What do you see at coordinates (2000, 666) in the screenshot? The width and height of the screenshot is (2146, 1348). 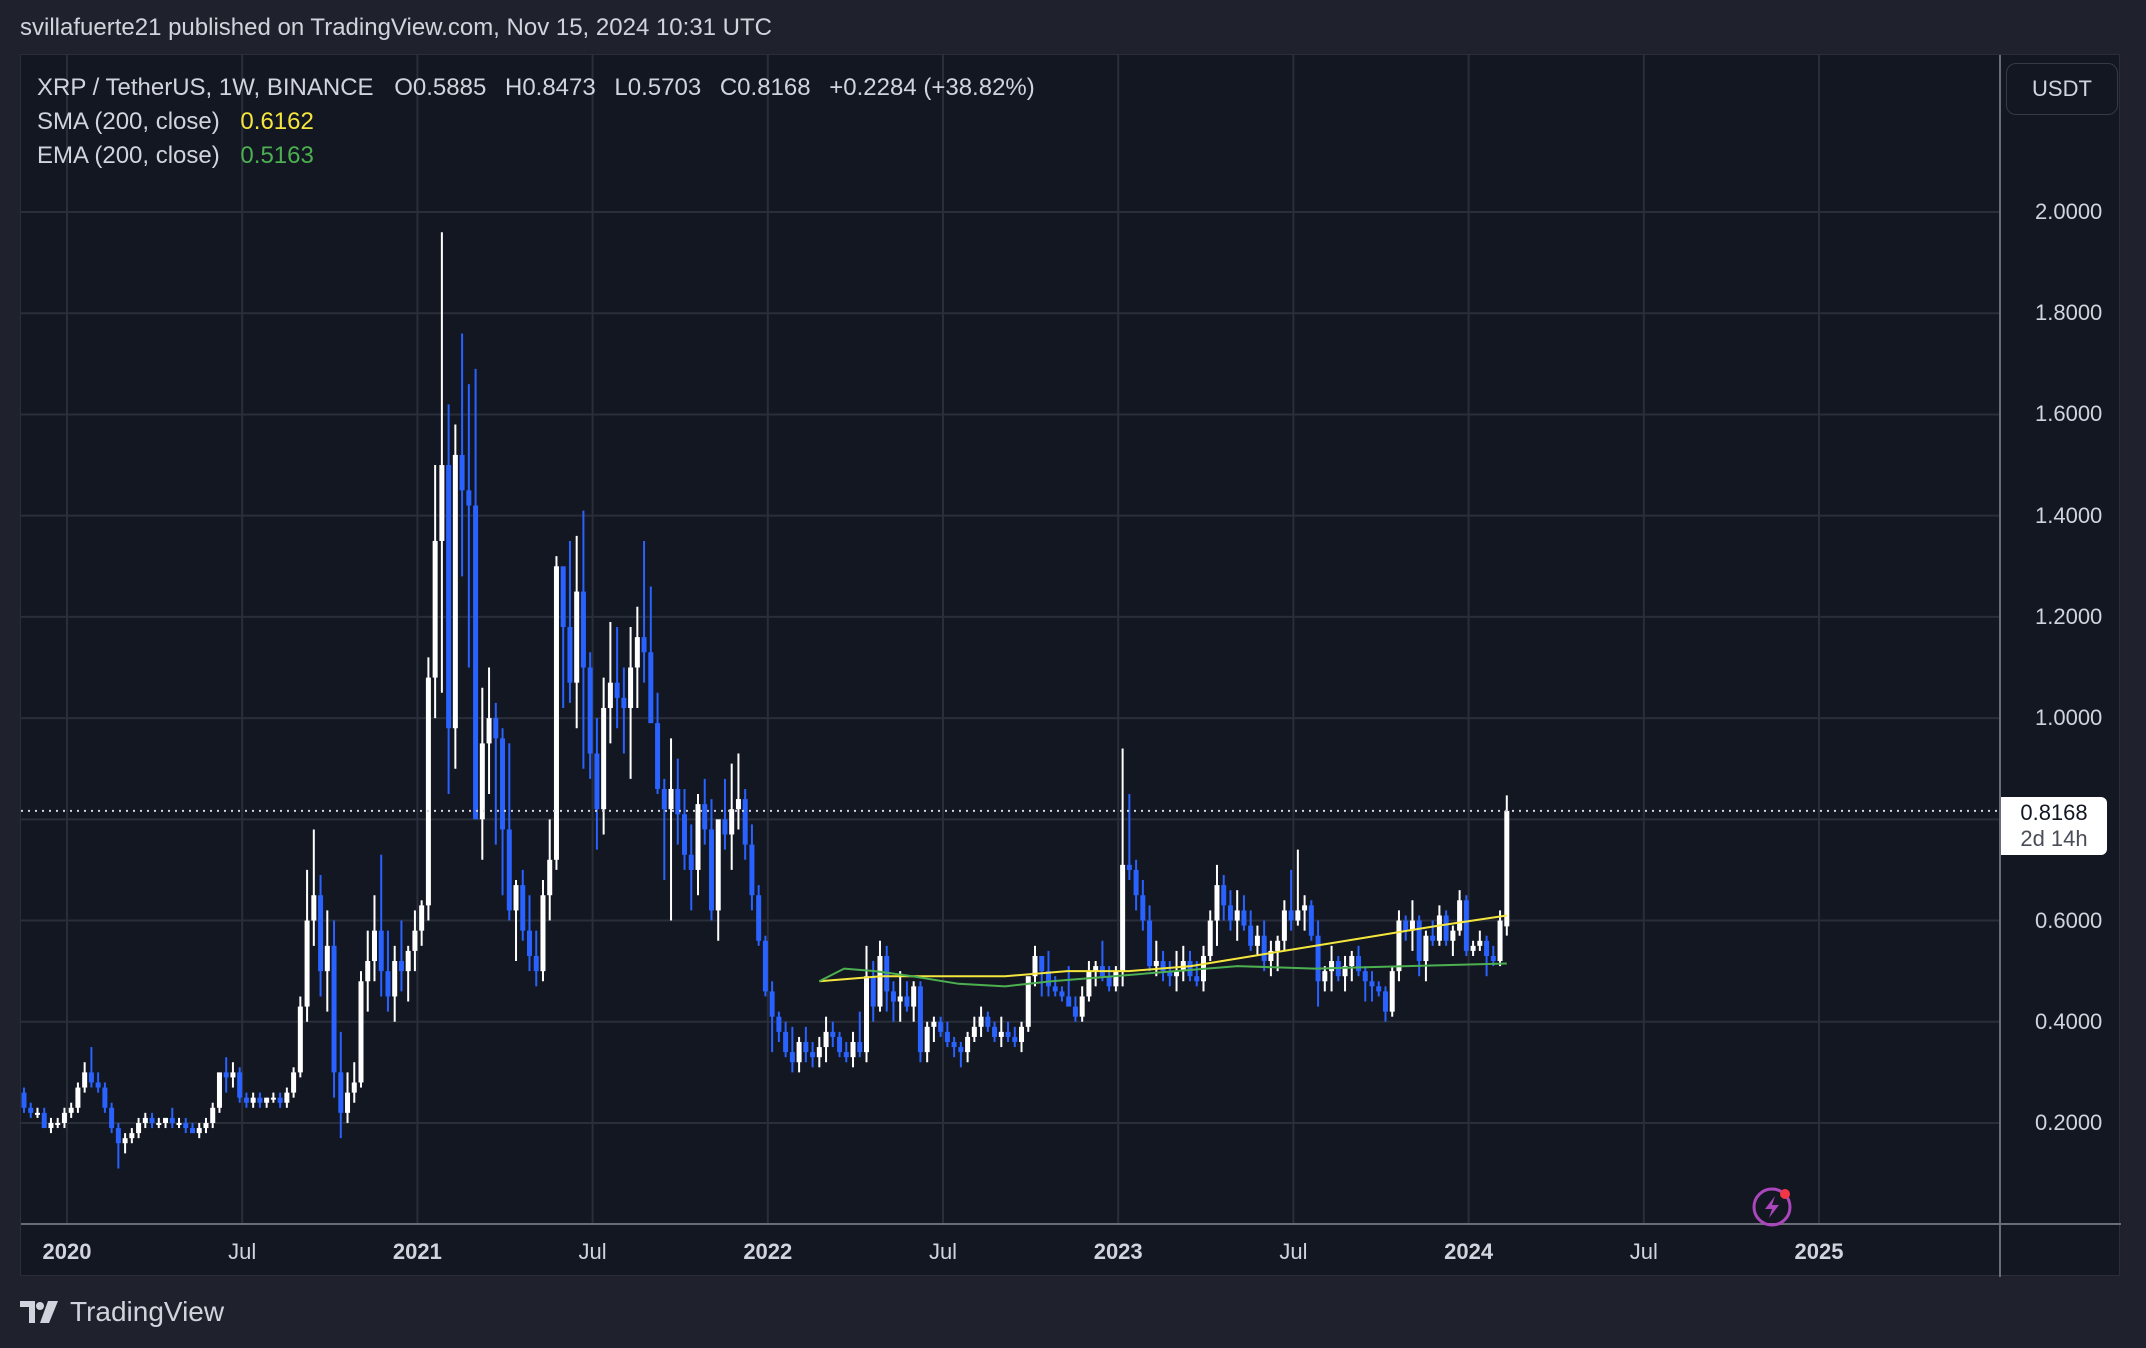 I see `price-axis-divider` at bounding box center [2000, 666].